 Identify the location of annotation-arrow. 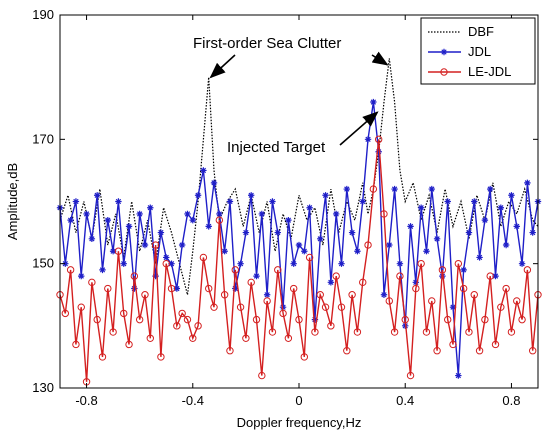
(359, 128).